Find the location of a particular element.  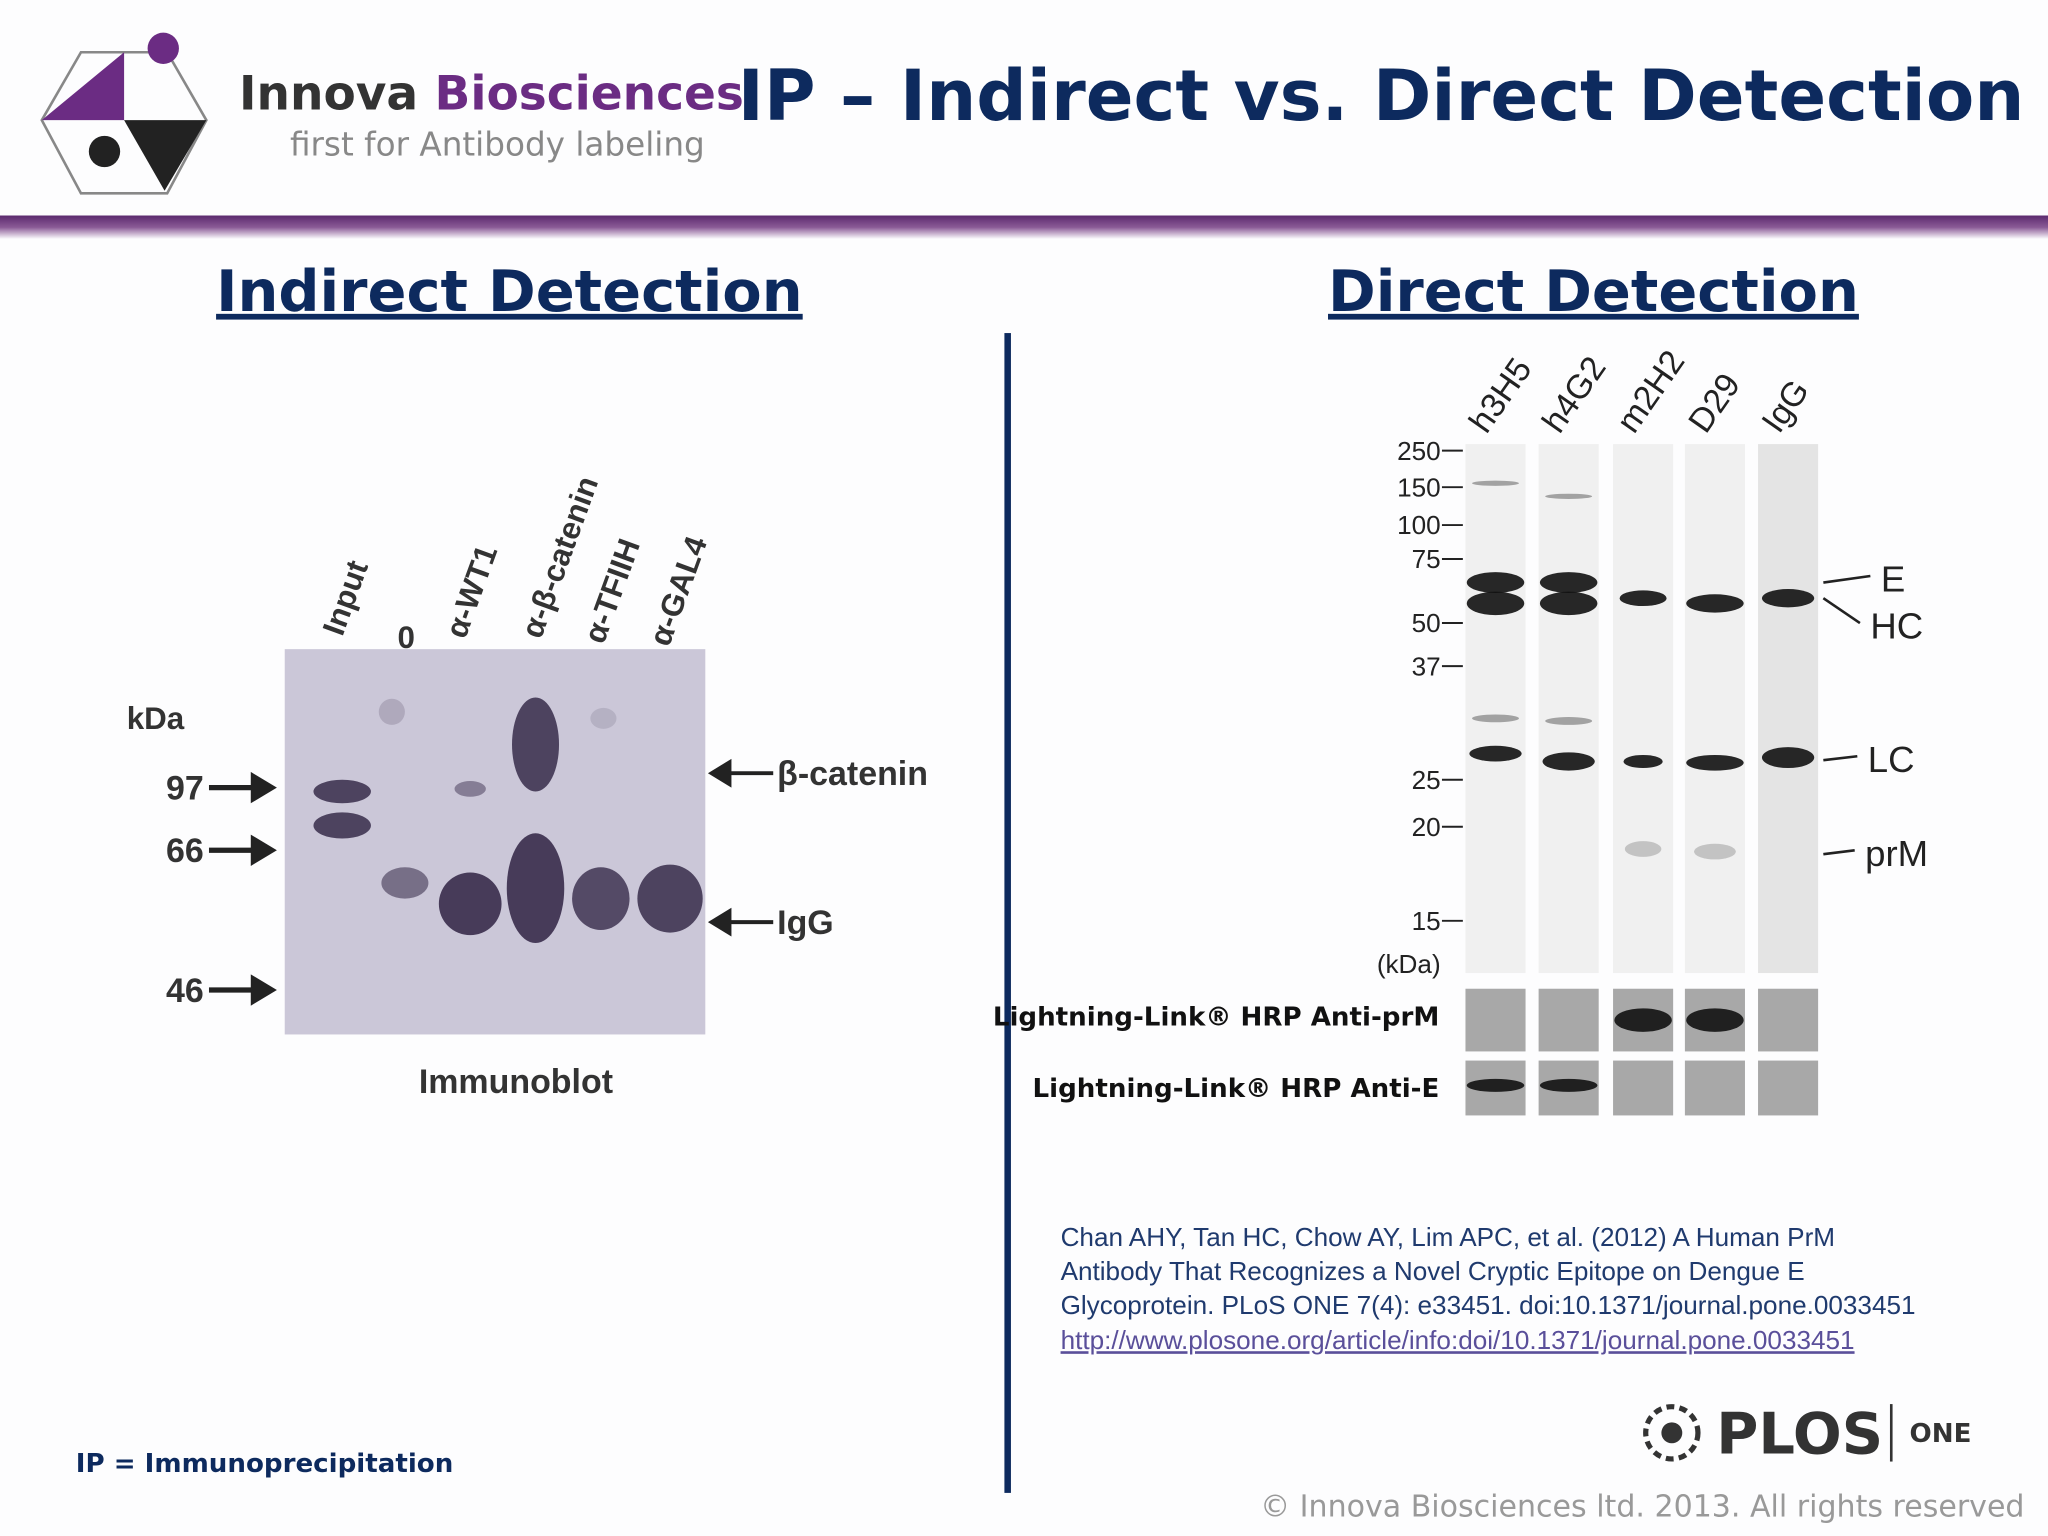

immunoblot is located at coordinates (495, 842).